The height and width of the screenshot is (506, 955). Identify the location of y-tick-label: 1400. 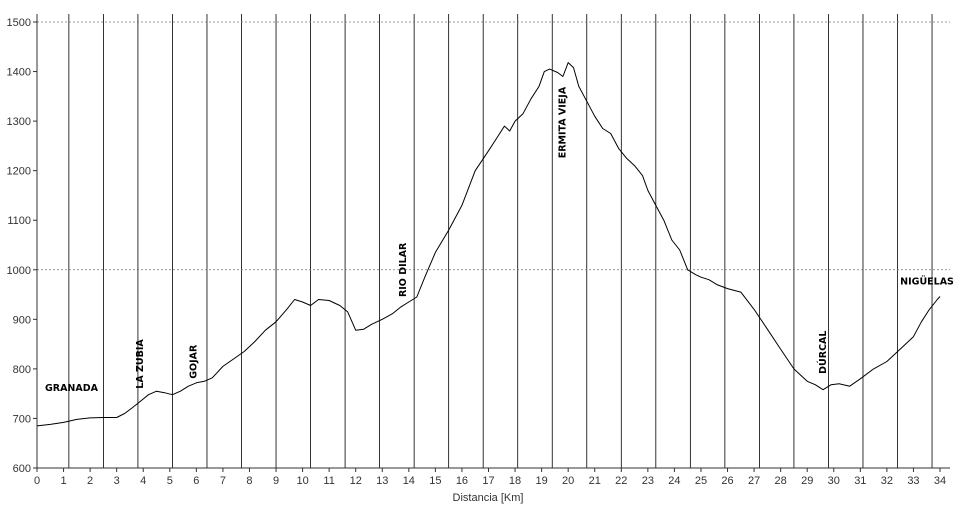
(19, 73).